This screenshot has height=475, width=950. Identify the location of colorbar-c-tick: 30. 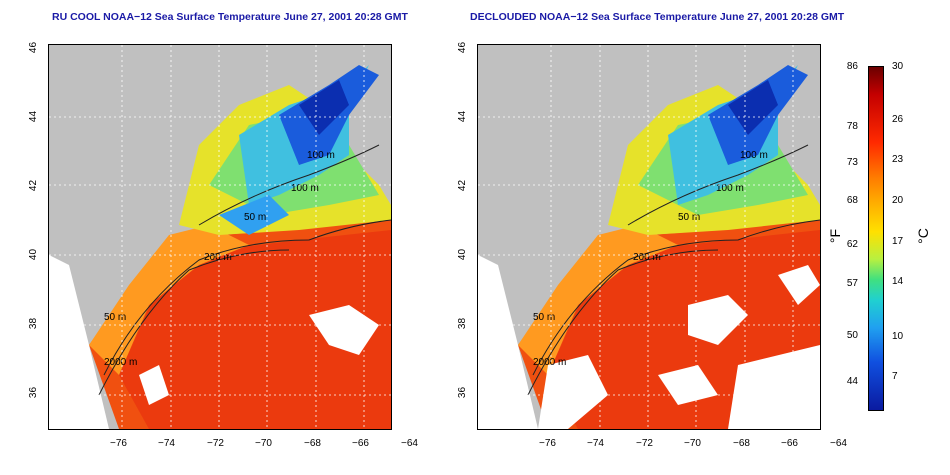
(898, 66).